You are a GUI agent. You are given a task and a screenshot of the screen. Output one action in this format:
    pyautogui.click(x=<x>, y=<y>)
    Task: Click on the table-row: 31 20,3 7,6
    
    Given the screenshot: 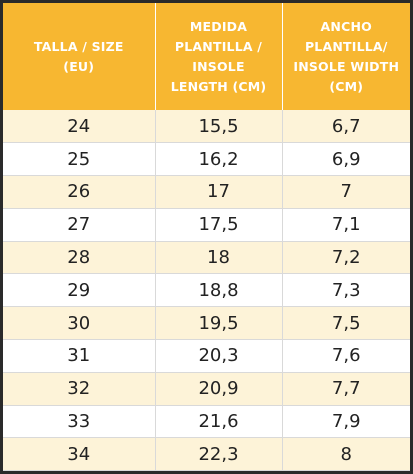 What is the action you would take?
    pyautogui.click(x=206, y=356)
    